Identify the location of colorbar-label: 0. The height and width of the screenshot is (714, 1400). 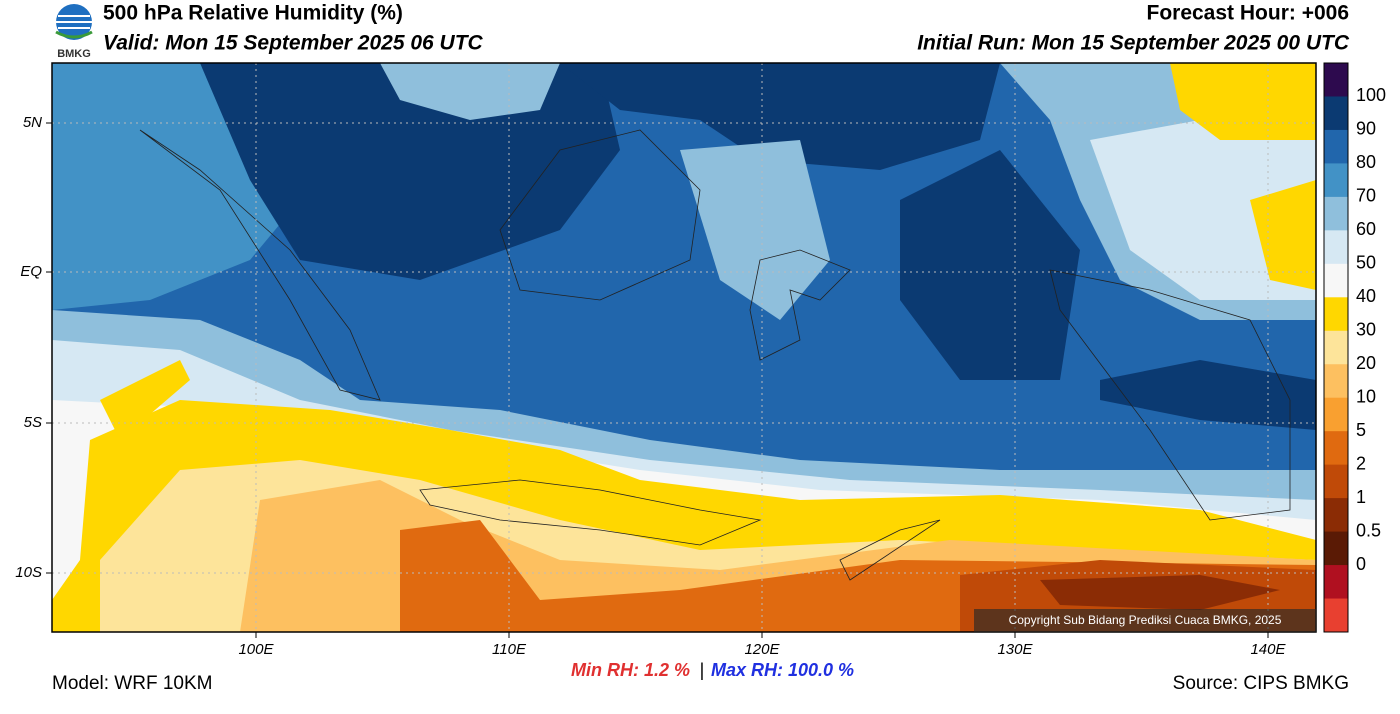
(1361, 564).